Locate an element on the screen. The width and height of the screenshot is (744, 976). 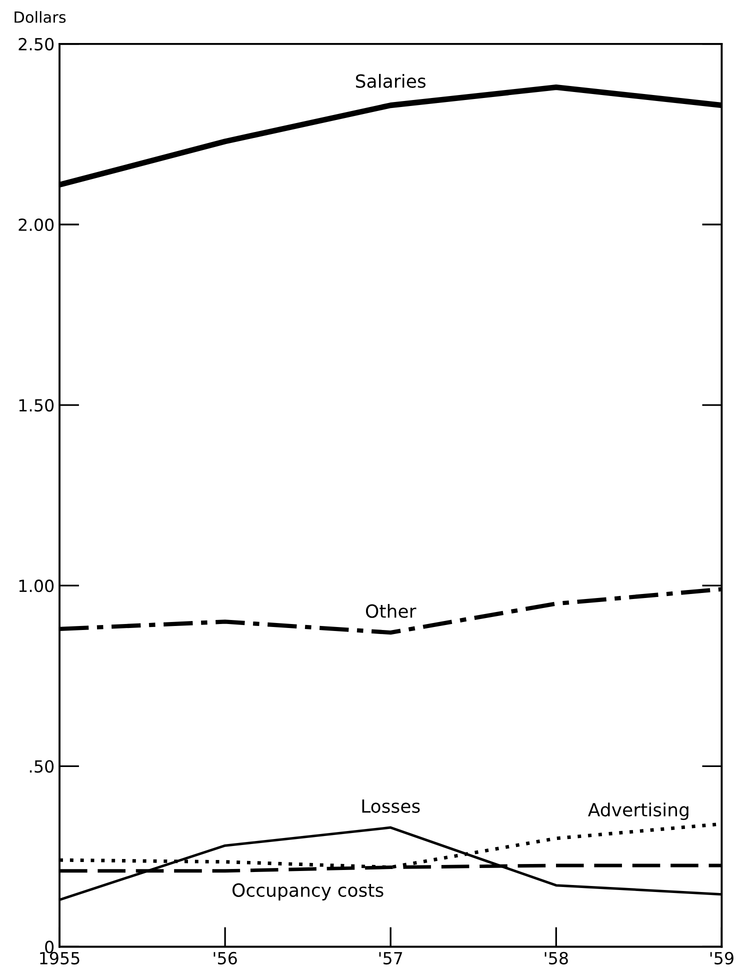
y-tick-label: 2.50 is located at coordinates (36, 44).